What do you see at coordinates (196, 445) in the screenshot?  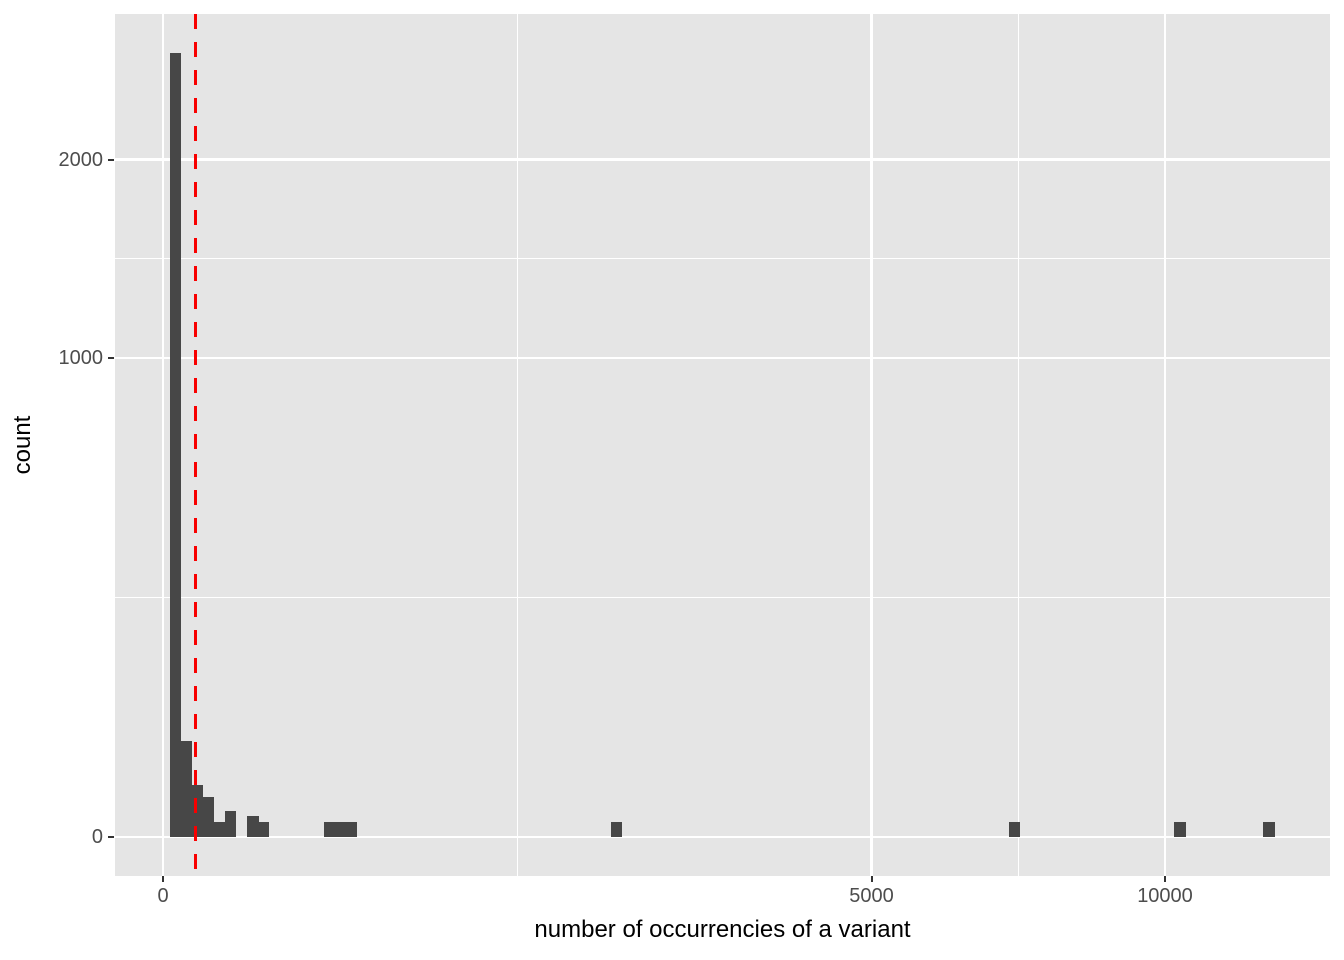 I see `reference-vline` at bounding box center [196, 445].